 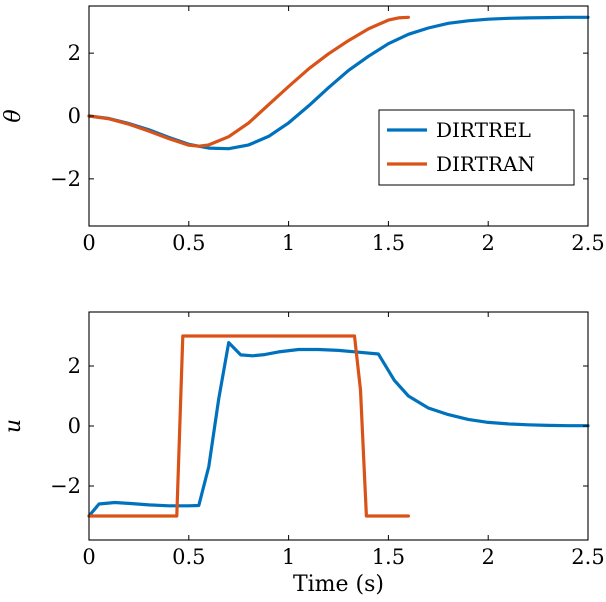 I want to click on legend: DIRTREL DIRTRAN, so click(x=476, y=147).